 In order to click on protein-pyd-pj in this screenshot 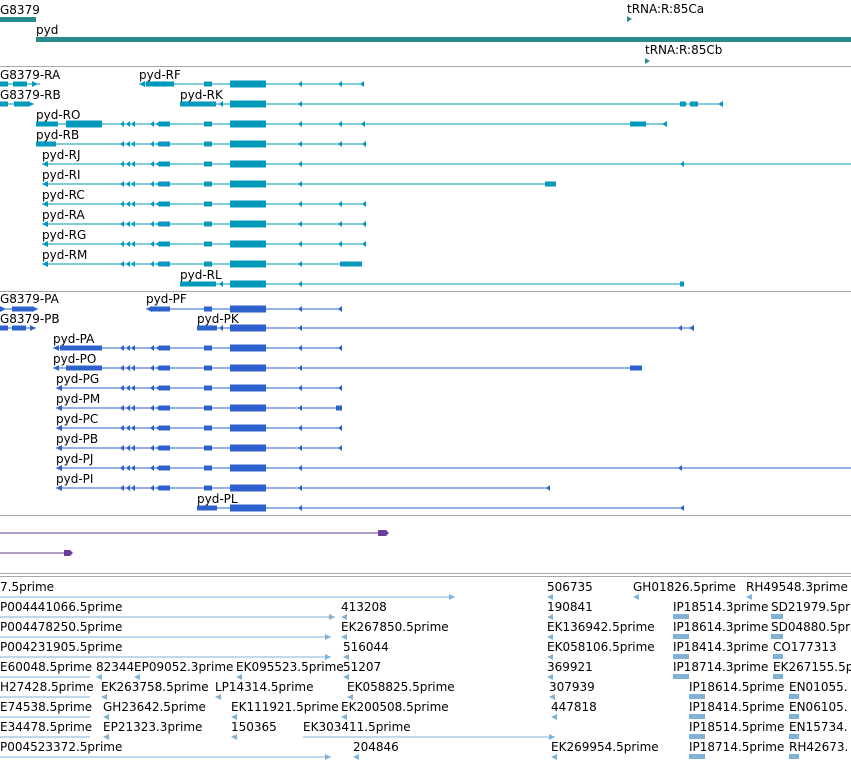, I will do `click(453, 468)`.